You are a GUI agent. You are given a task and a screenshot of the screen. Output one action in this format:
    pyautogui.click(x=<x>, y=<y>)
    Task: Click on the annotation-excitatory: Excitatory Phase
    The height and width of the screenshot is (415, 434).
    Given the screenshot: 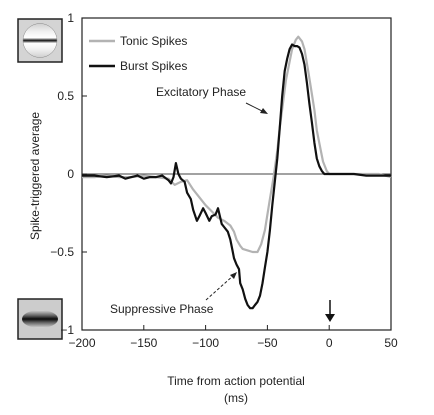 What is the action you would take?
    pyautogui.click(x=212, y=99)
    